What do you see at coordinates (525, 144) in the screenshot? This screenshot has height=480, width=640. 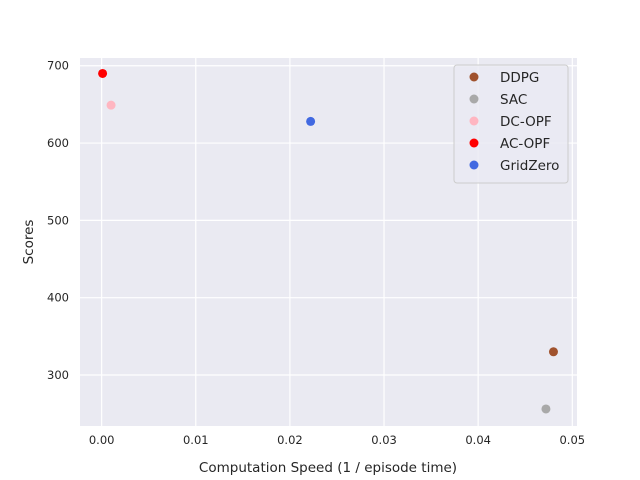 I see `legend-label: AC-OPF` at bounding box center [525, 144].